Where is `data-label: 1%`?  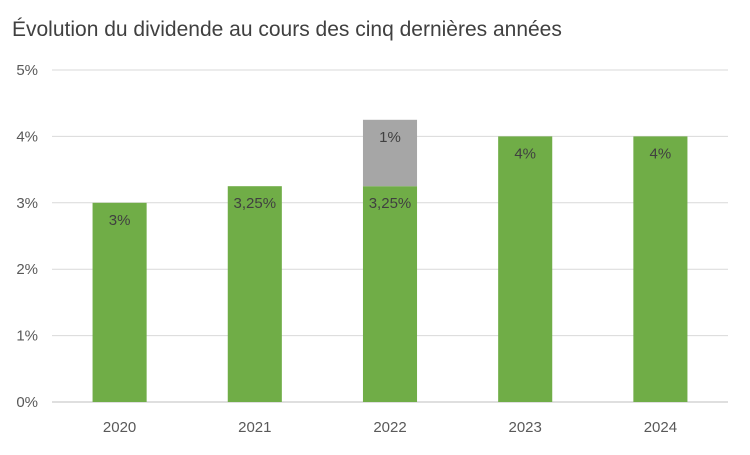
data-label: 1% is located at coordinates (390, 137).